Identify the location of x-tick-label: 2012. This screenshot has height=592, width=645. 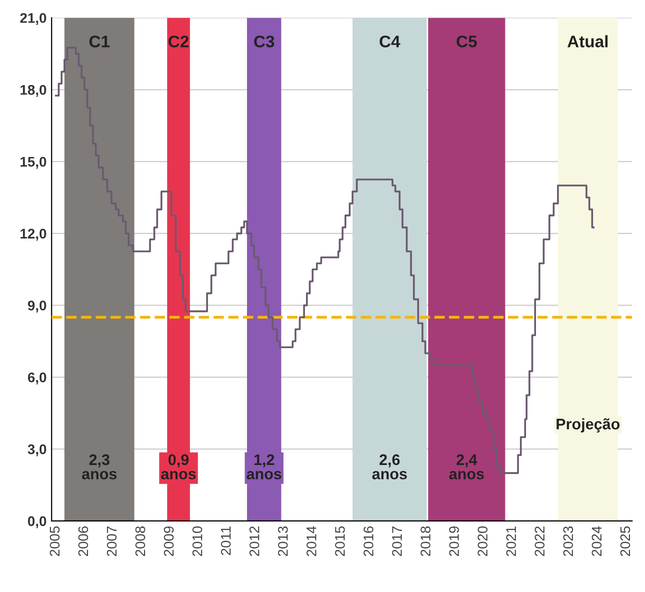
(254, 541).